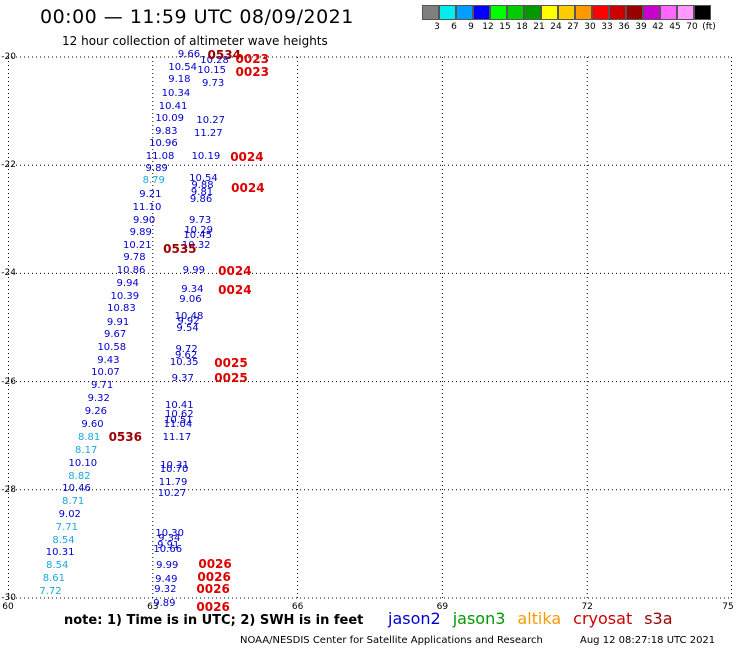  I want to click on wave-height-value: 9.21, so click(150, 194).